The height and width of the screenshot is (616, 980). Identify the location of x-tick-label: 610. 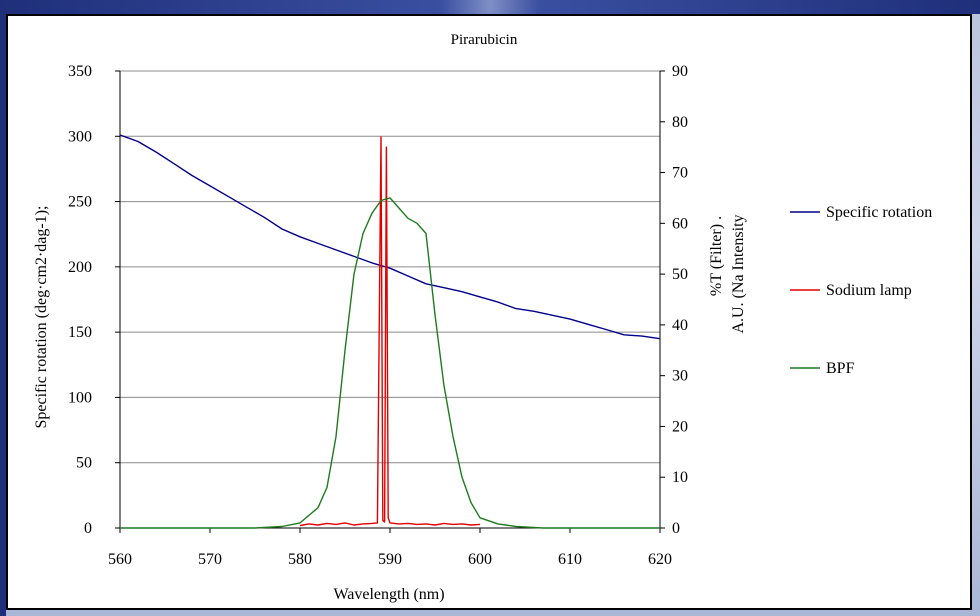
(570, 559).